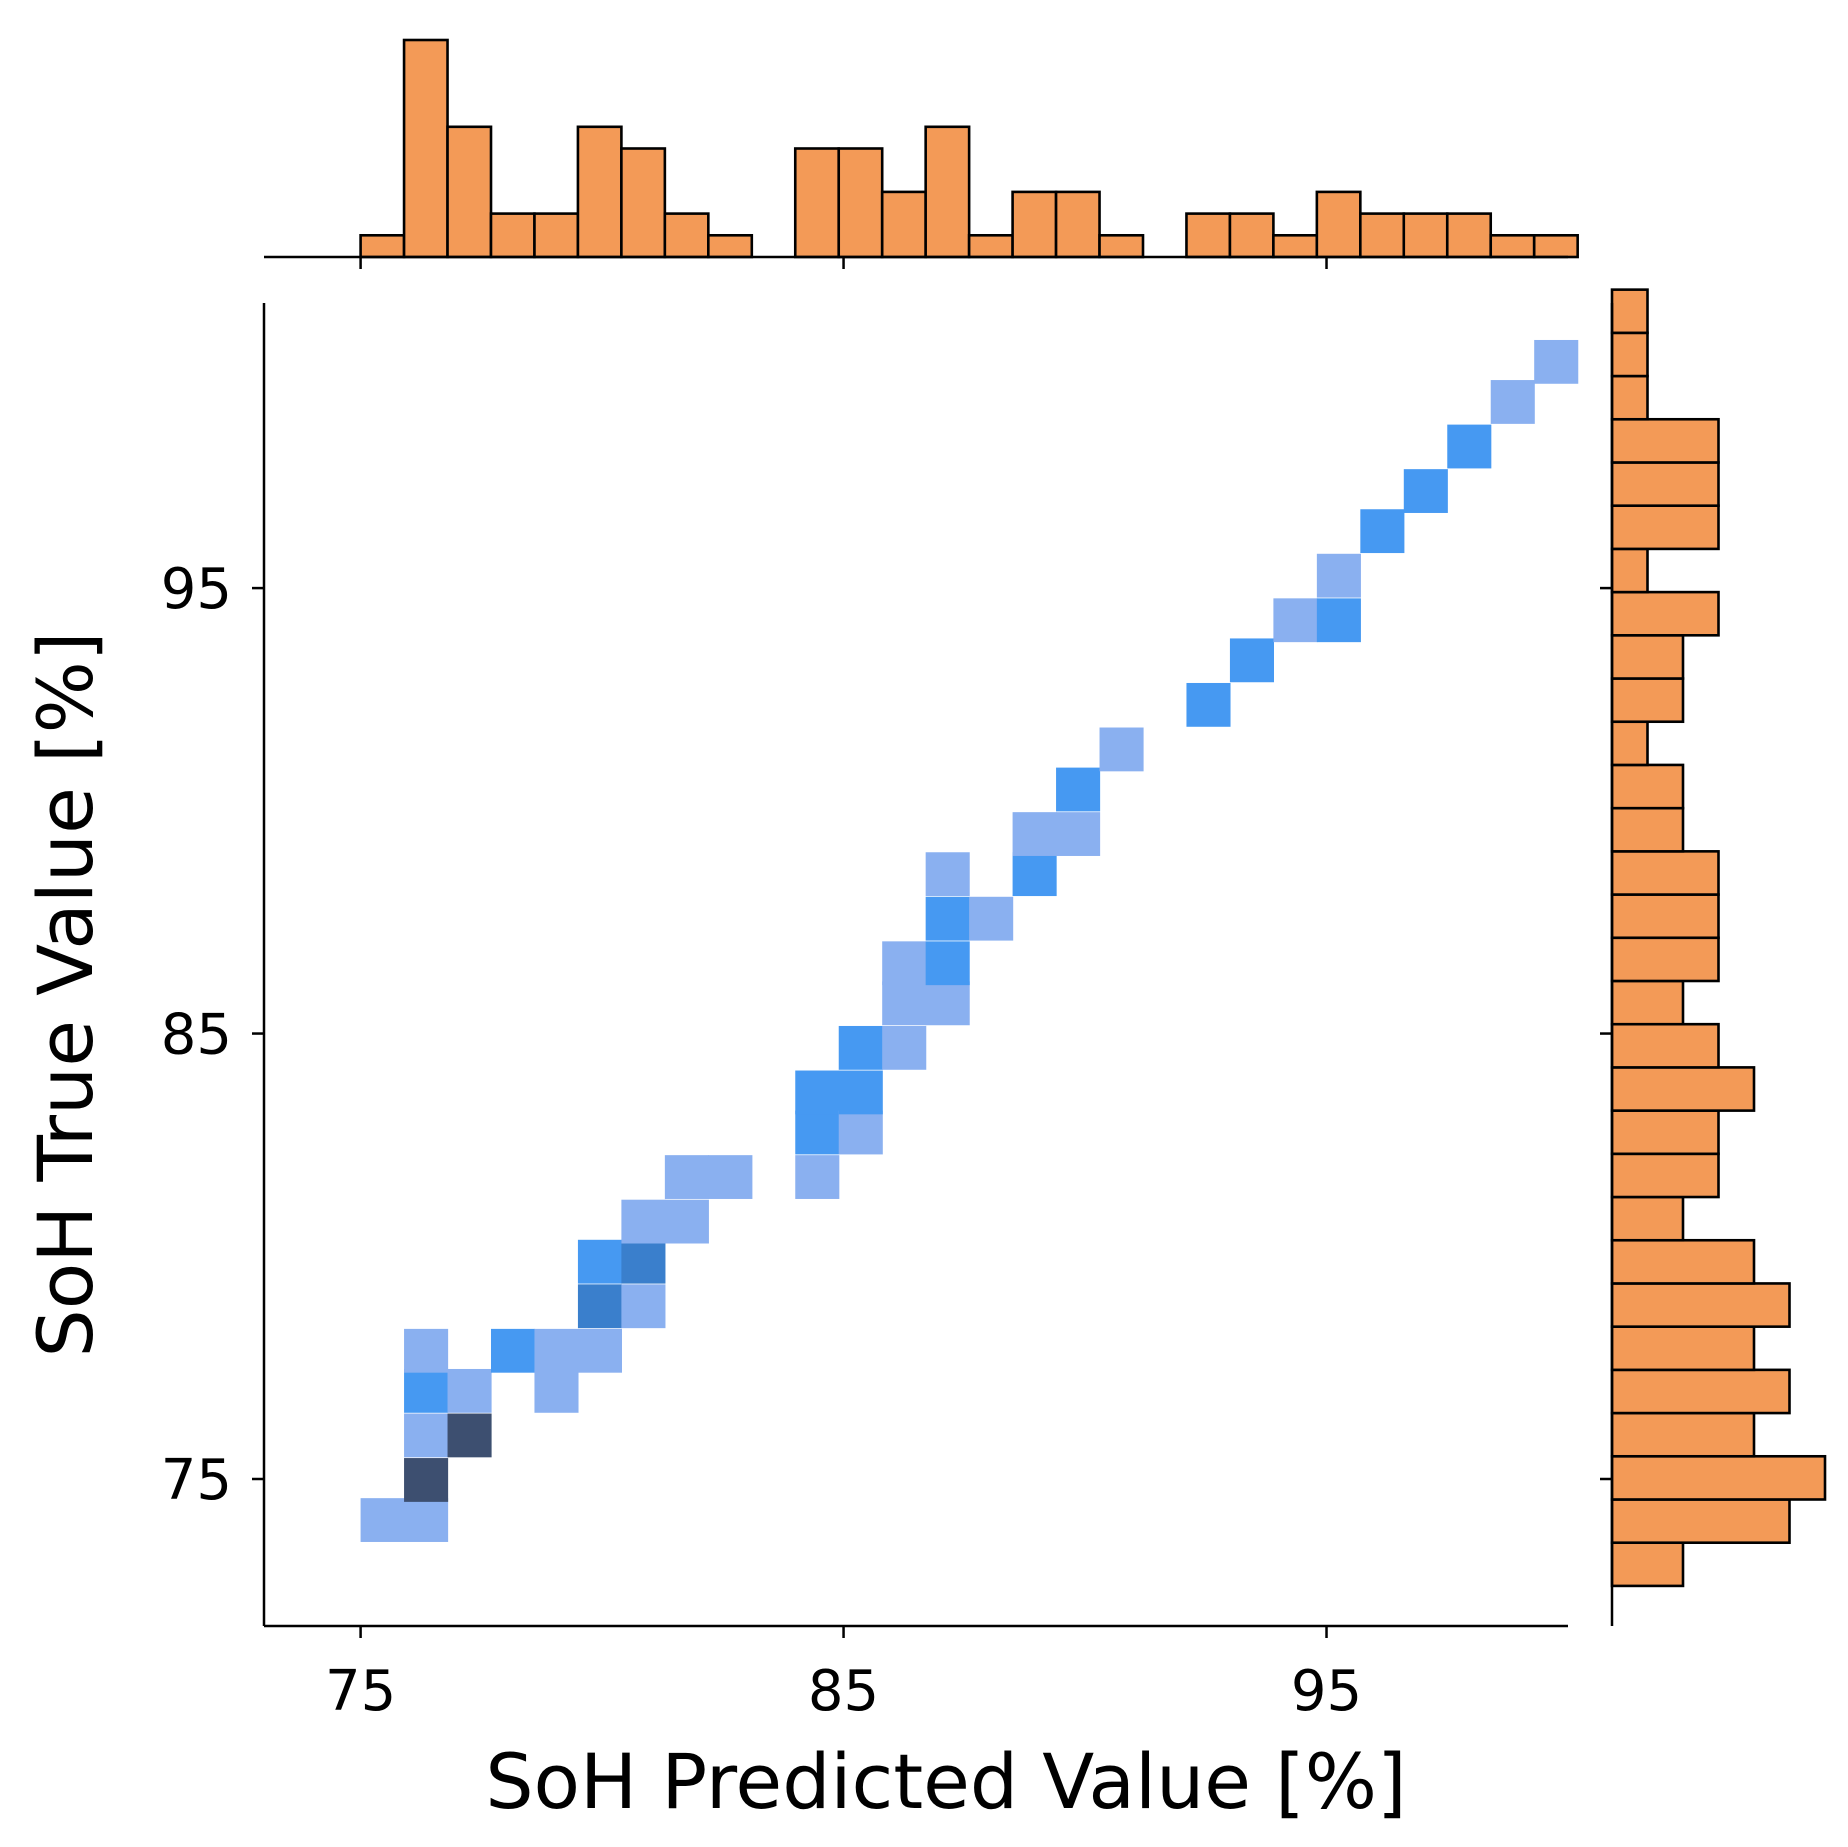 The width and height of the screenshot is (1848, 1847). What do you see at coordinates (360, 1691) in the screenshot?
I see `x-tick-label-0: 75` at bounding box center [360, 1691].